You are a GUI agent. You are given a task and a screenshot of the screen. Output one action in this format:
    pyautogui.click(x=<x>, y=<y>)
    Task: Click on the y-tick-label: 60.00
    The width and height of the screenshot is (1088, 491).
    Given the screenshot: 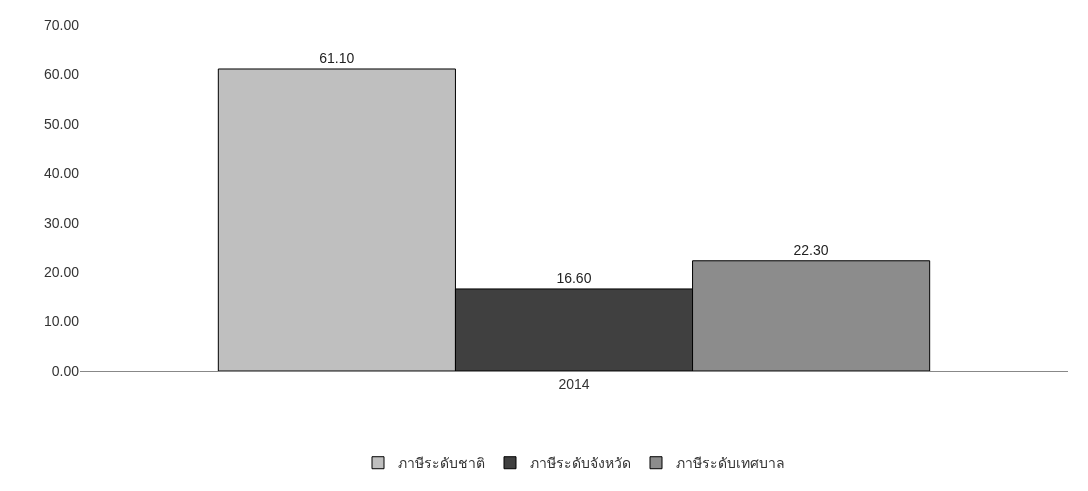 What is the action you would take?
    pyautogui.click(x=61, y=74)
    